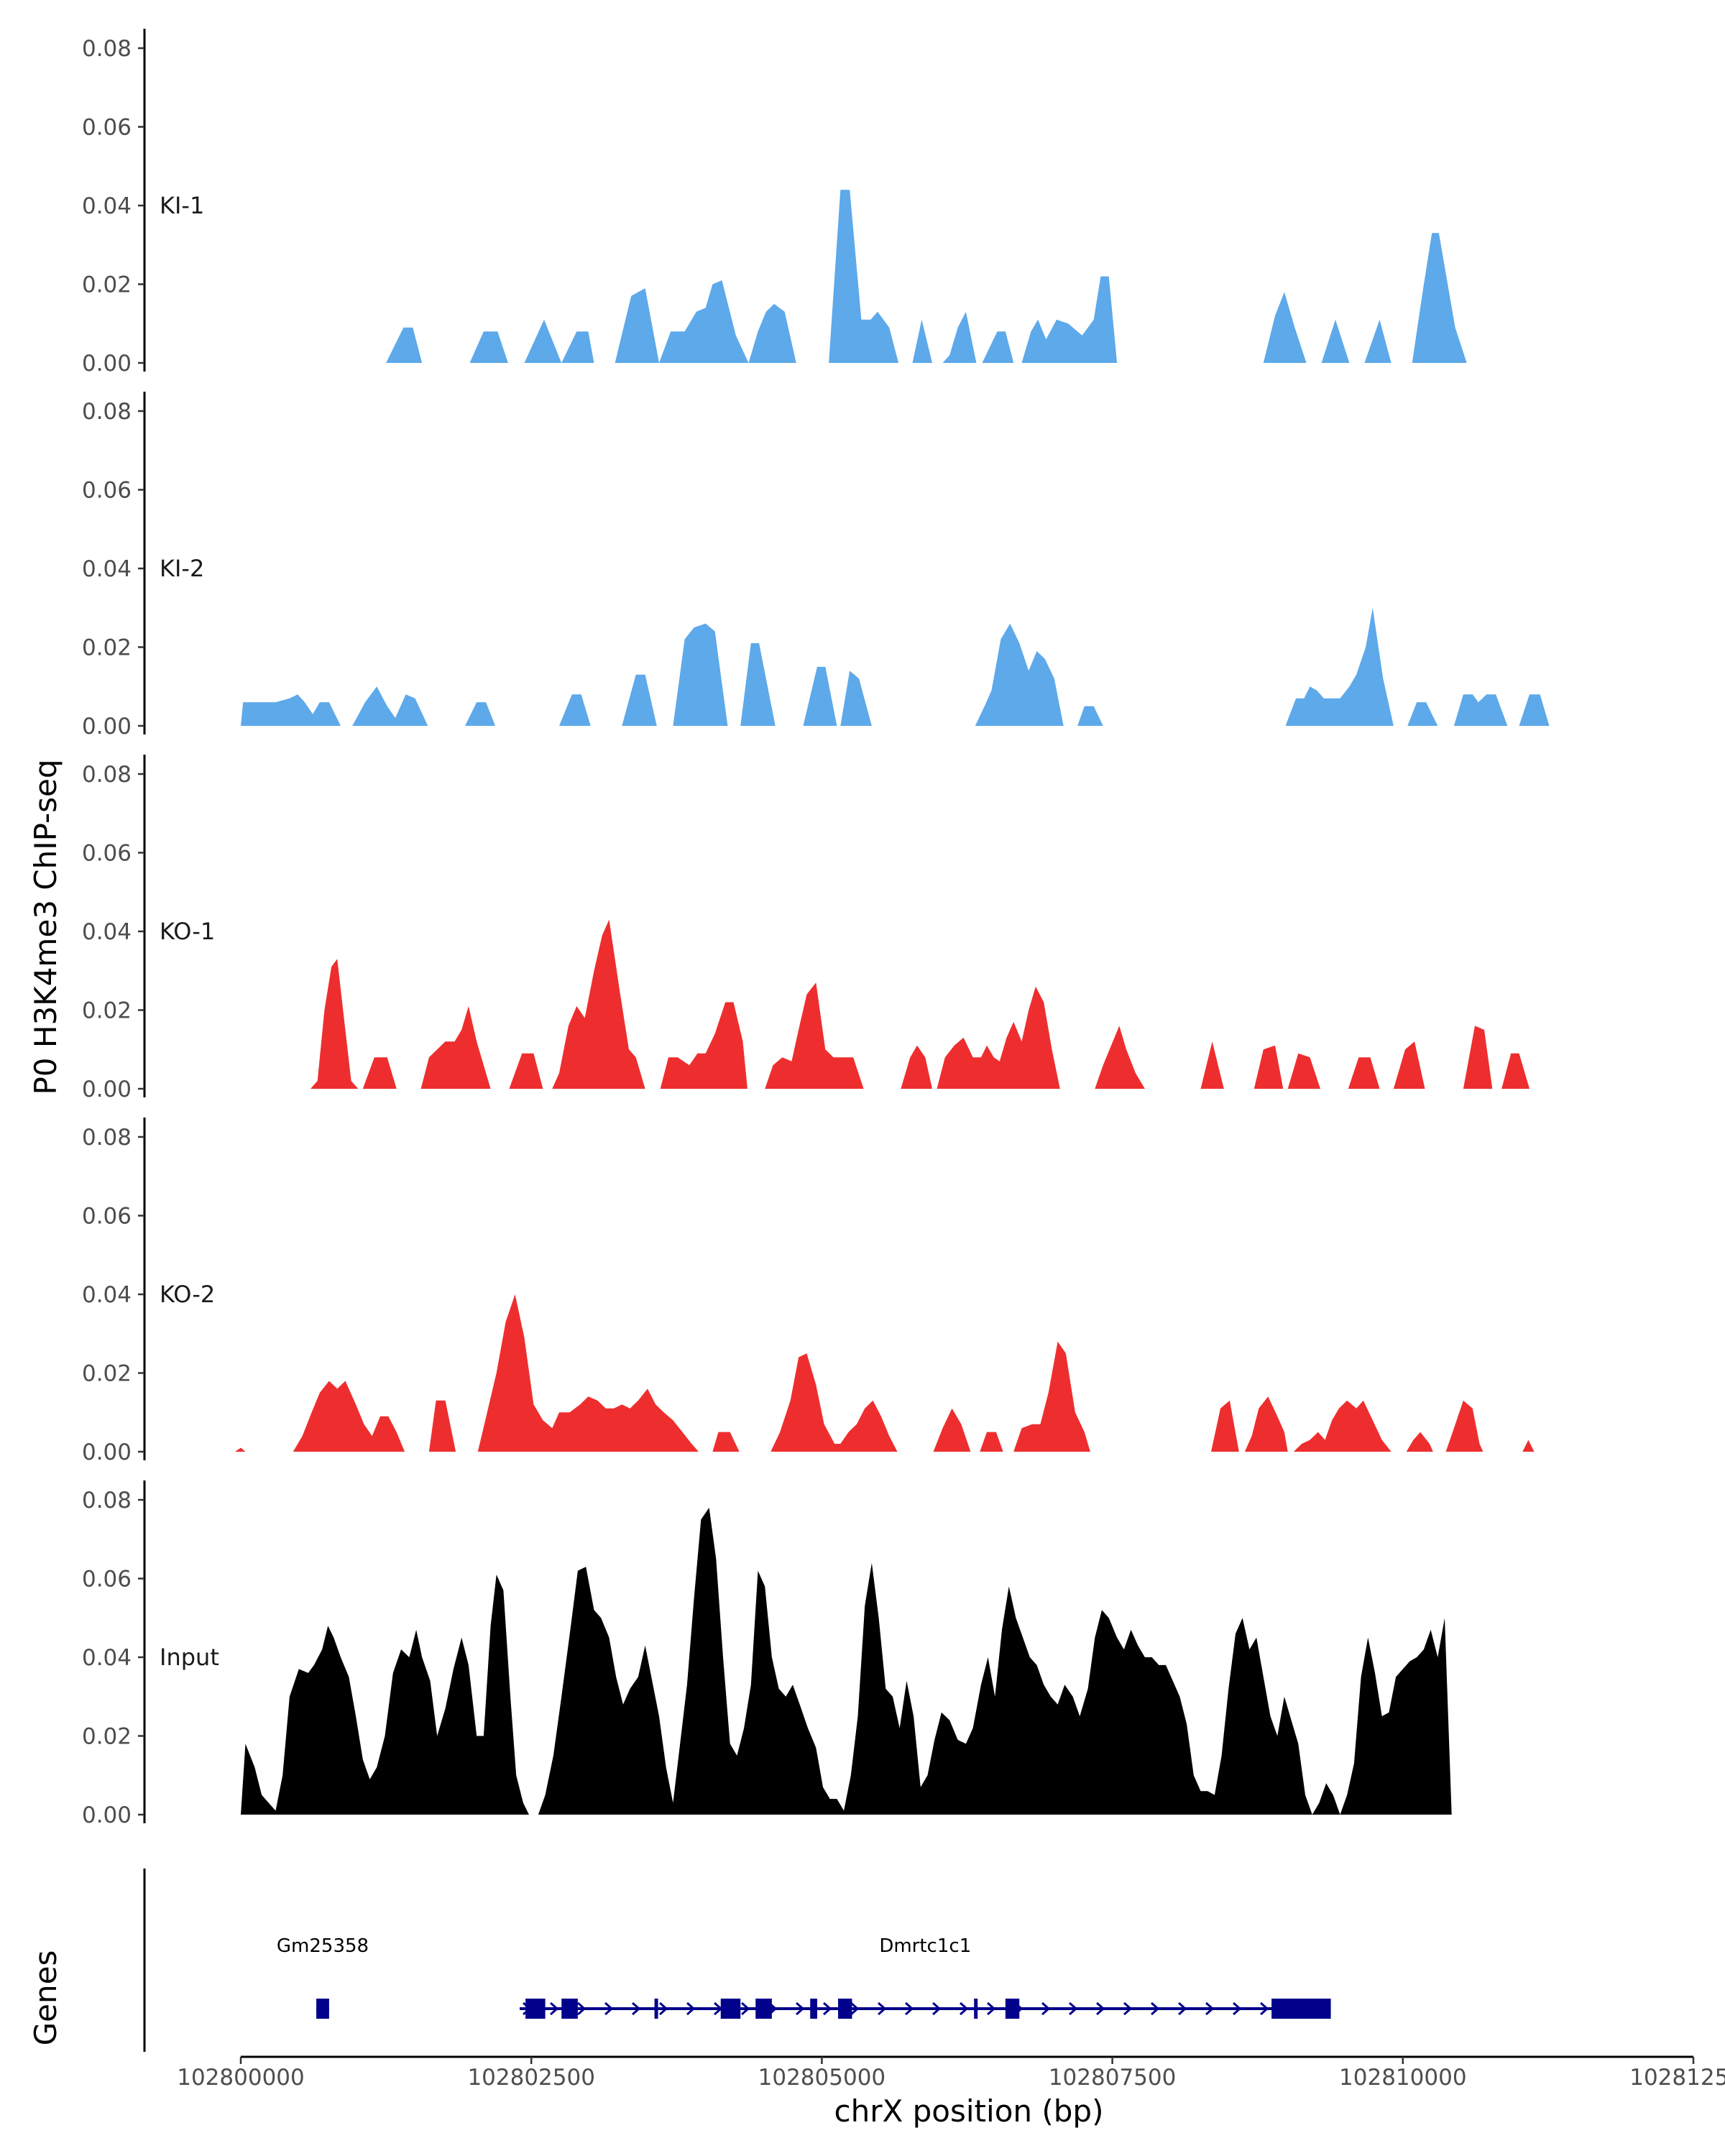 The width and height of the screenshot is (1725, 2156). What do you see at coordinates (822, 2078) in the screenshot?
I see `x-tick-label: 102805000` at bounding box center [822, 2078].